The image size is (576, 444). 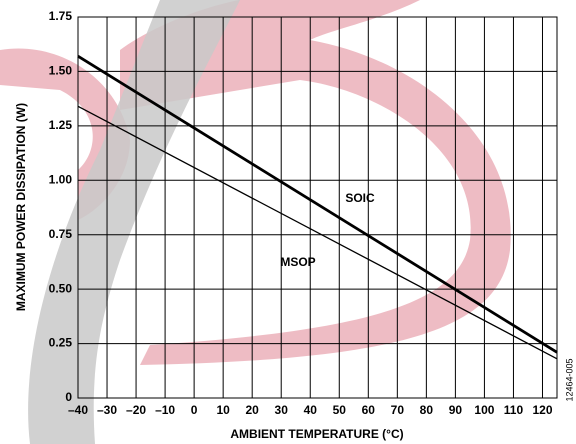 What do you see at coordinates (61, 288) in the screenshot?
I see `y-tick-label: 0.50` at bounding box center [61, 288].